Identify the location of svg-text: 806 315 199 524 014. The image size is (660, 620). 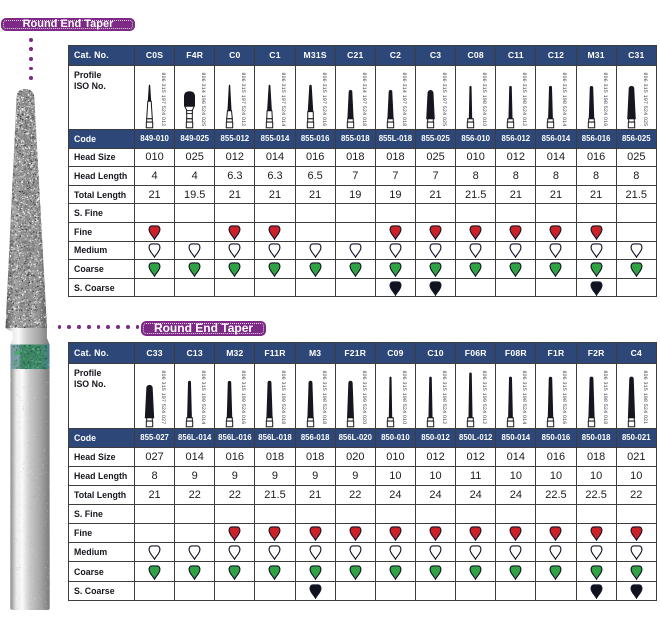
(203, 397).